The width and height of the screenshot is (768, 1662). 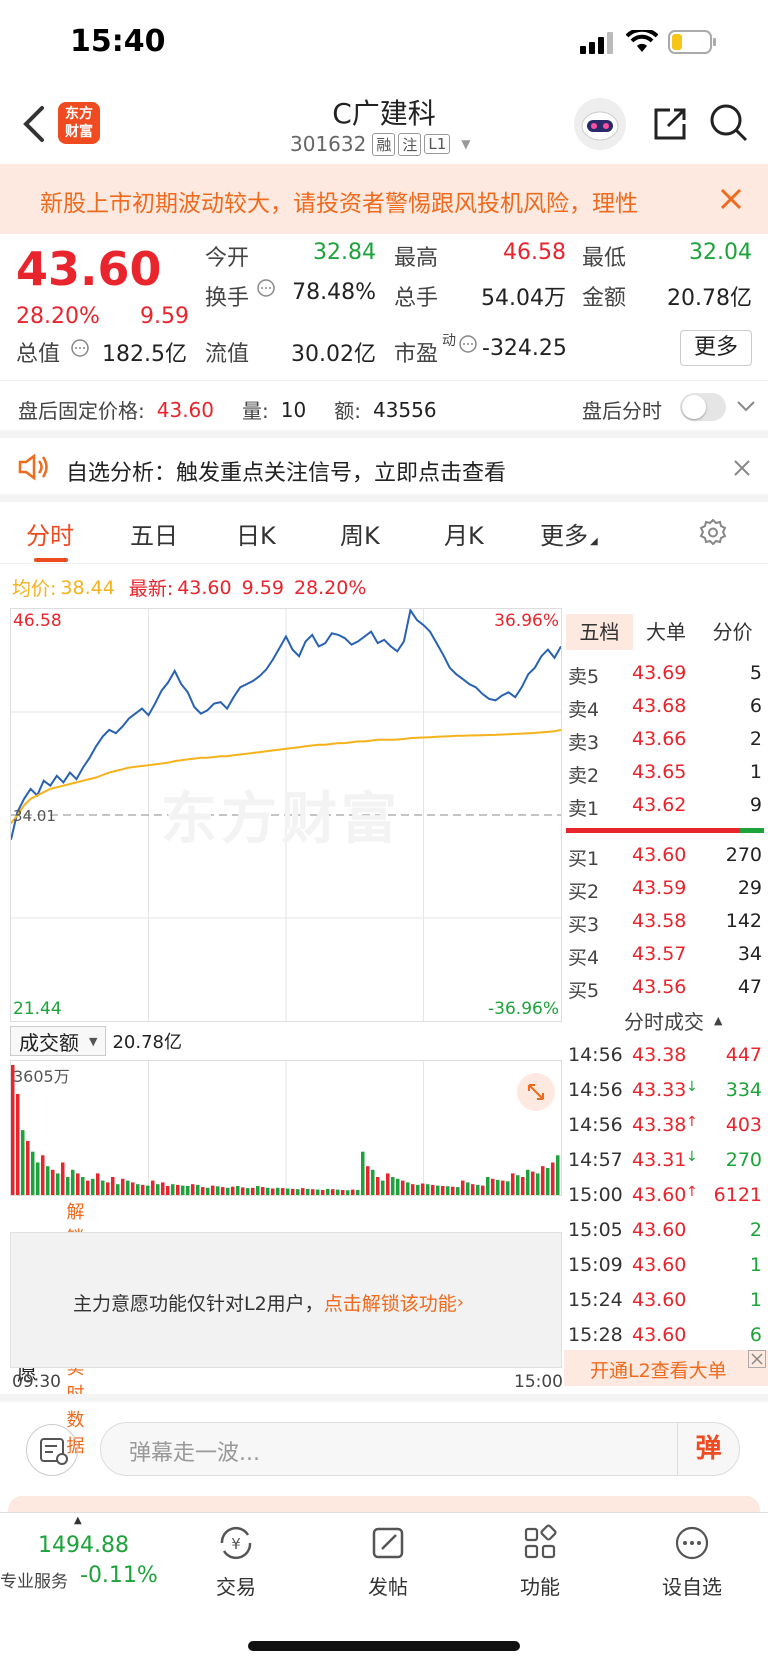 I want to click on pe-label: 市盈, so click(x=416, y=354).